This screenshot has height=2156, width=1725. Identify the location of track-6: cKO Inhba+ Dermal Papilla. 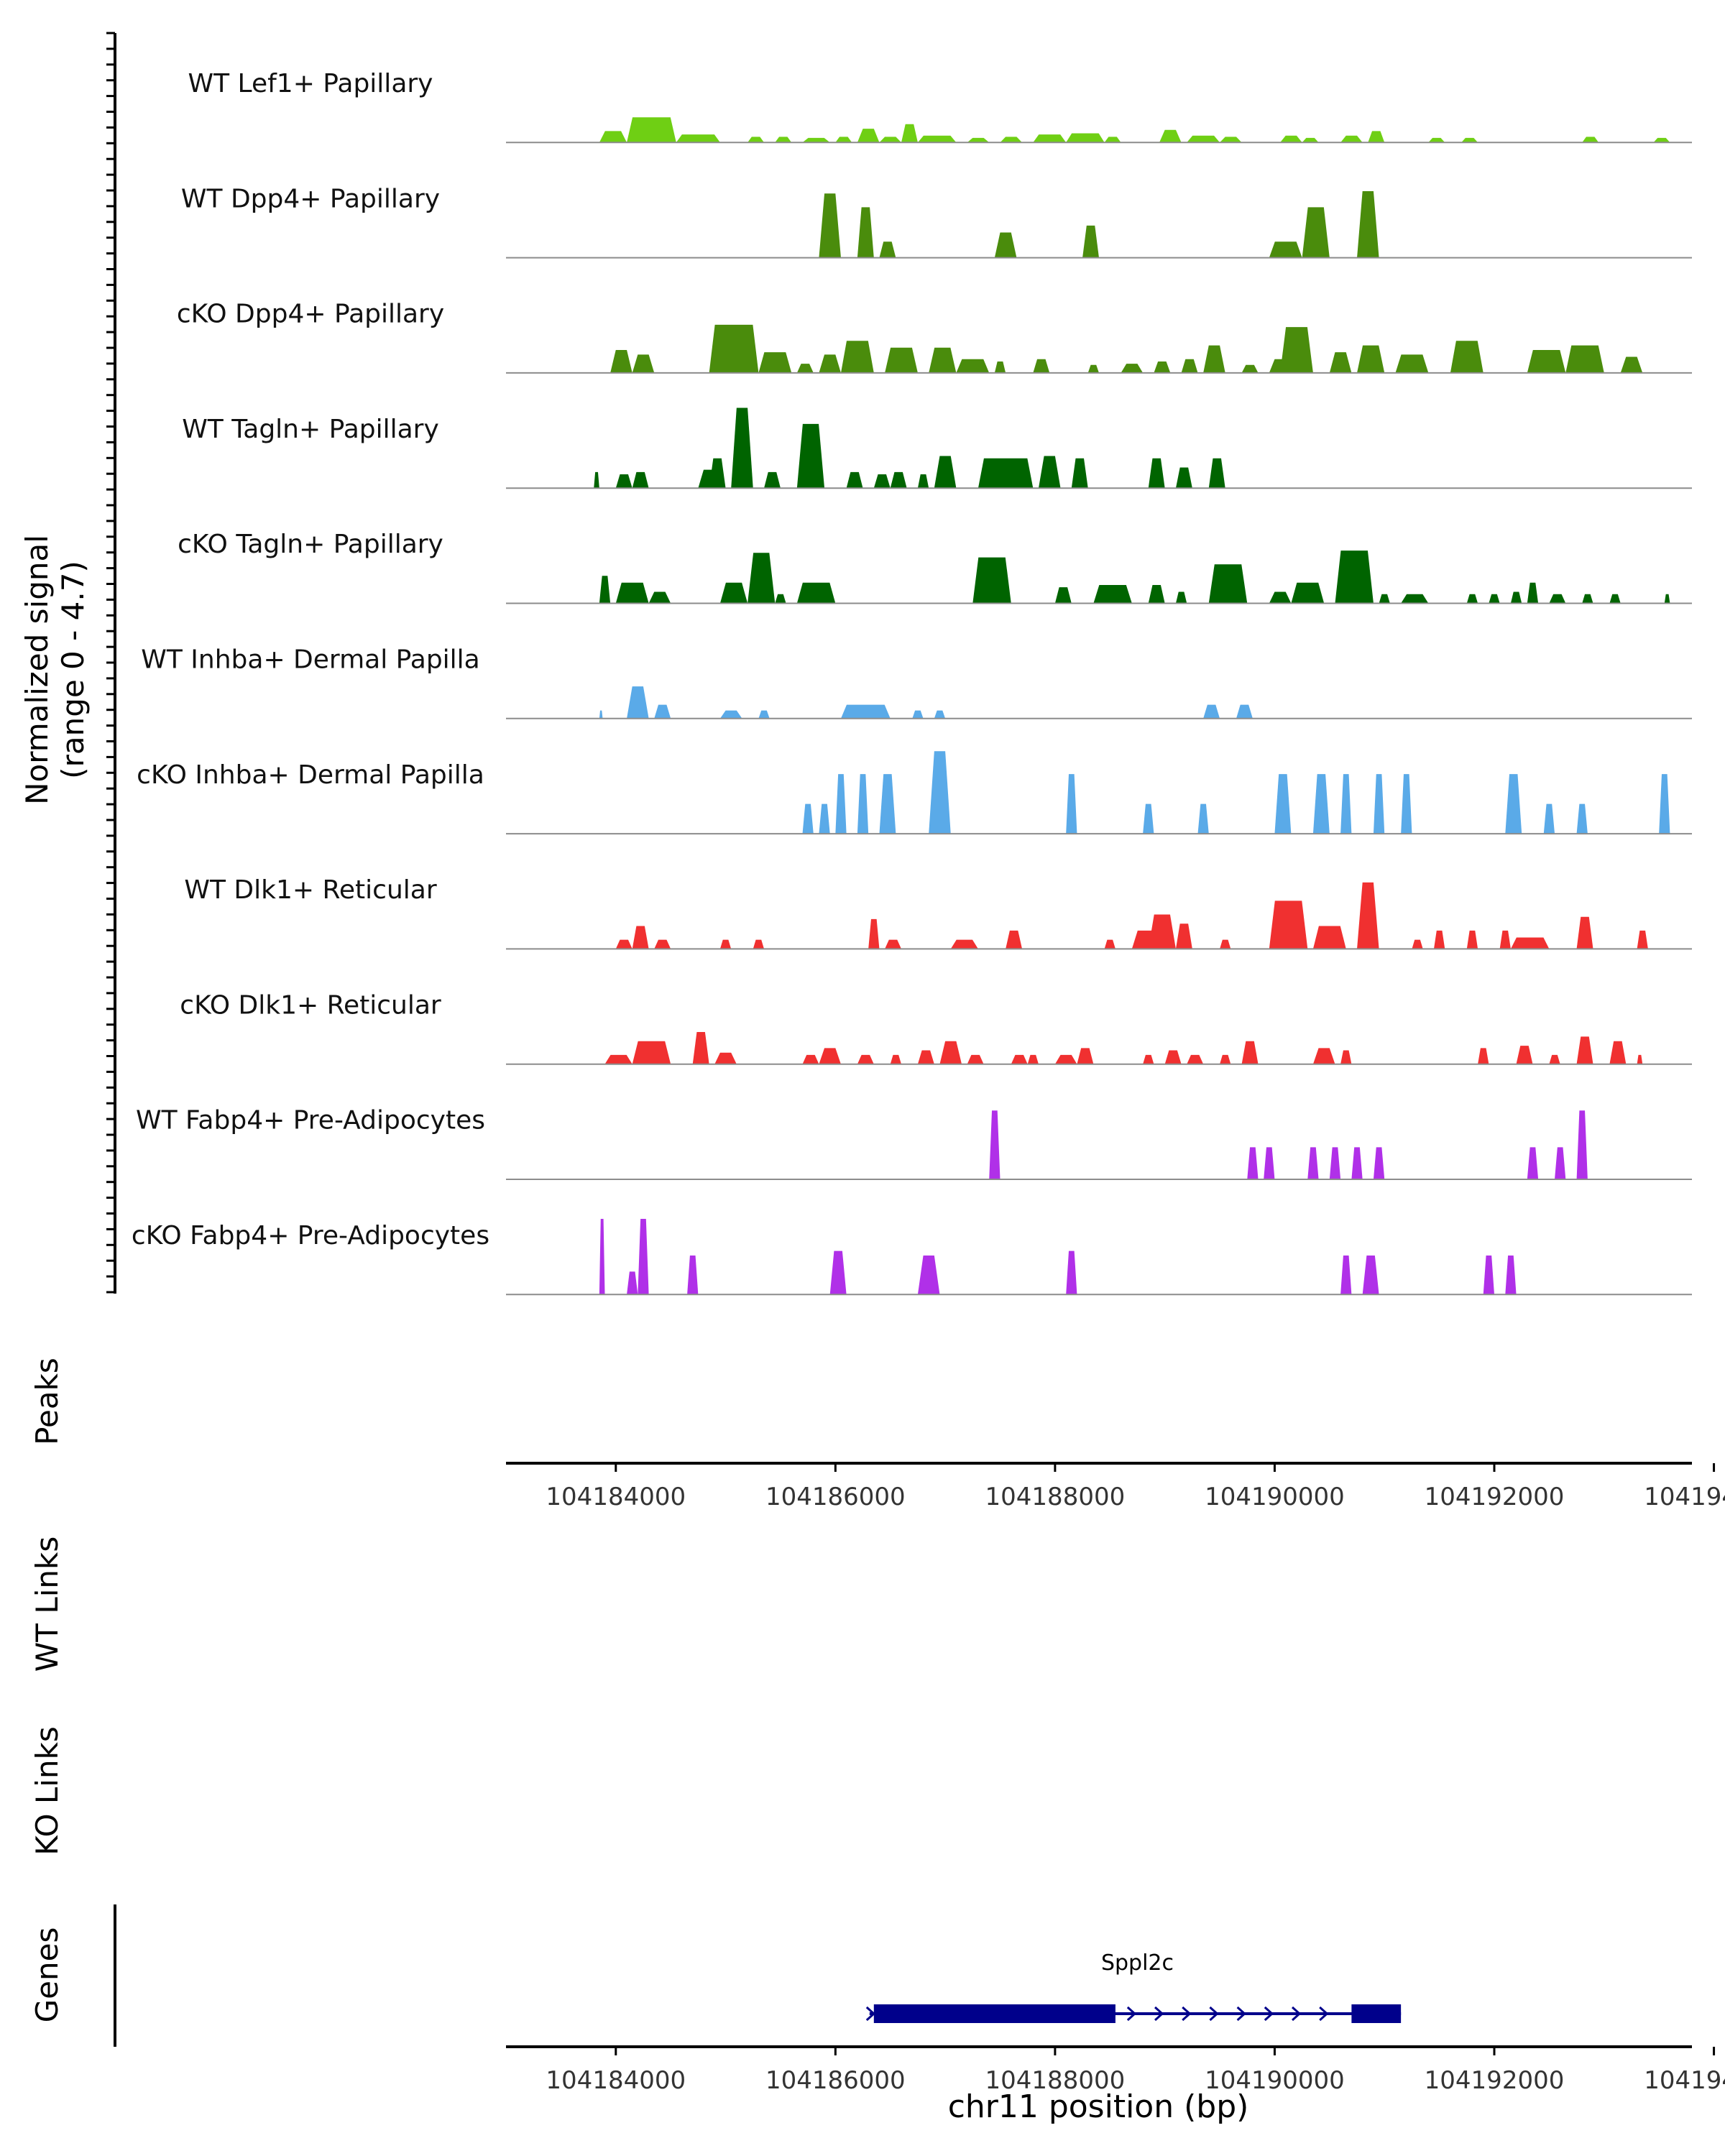
(914, 793).